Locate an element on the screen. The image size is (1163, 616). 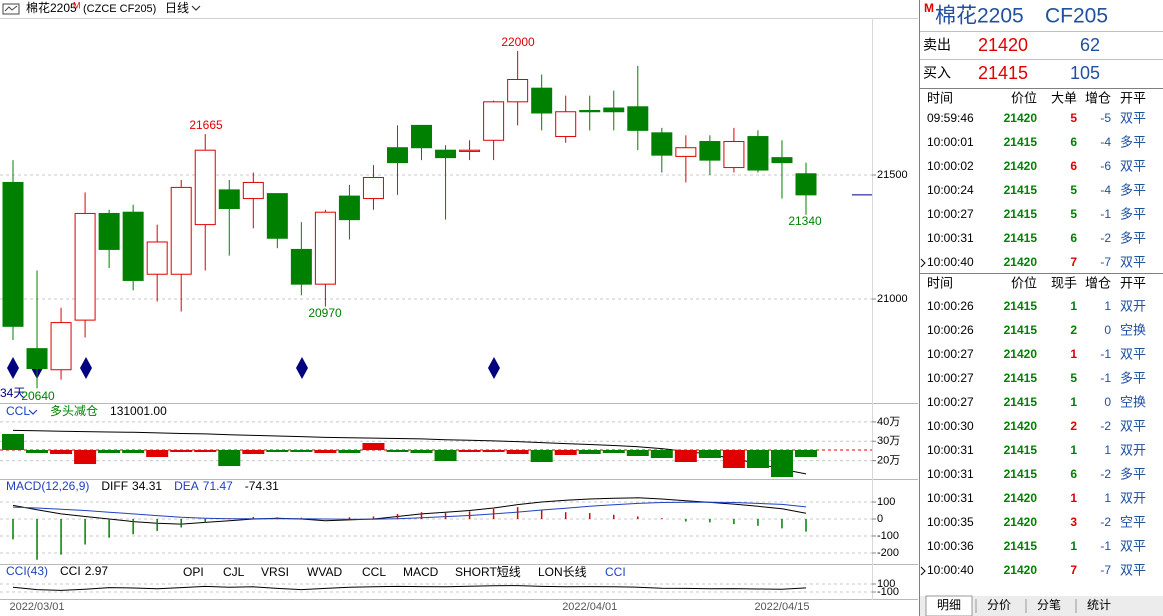
indicator-tab: VRSI is located at coordinates (275, 572).